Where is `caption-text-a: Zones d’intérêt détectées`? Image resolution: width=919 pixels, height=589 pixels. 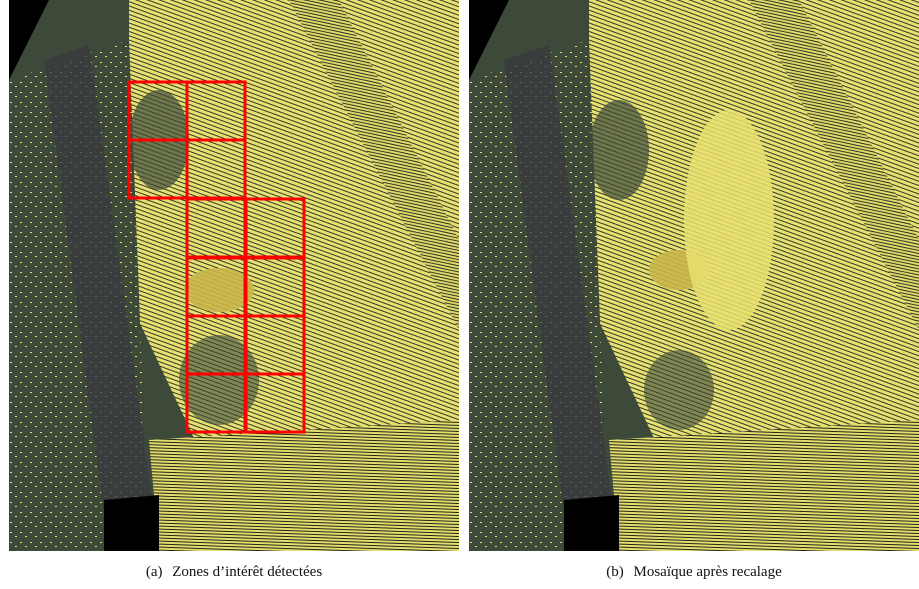
caption-text-a: Zones d’intérêt détectées is located at coordinates (247, 572).